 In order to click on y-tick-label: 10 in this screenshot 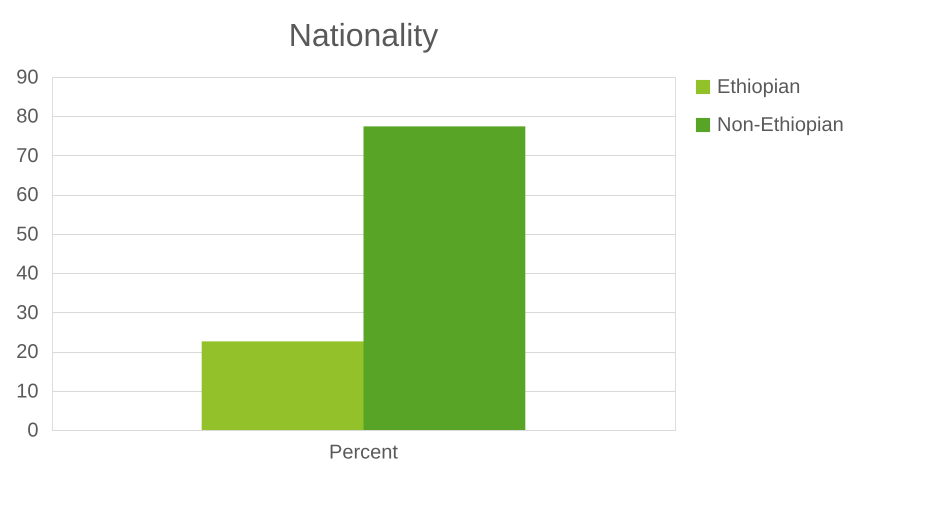, I will do `click(27, 391)`.